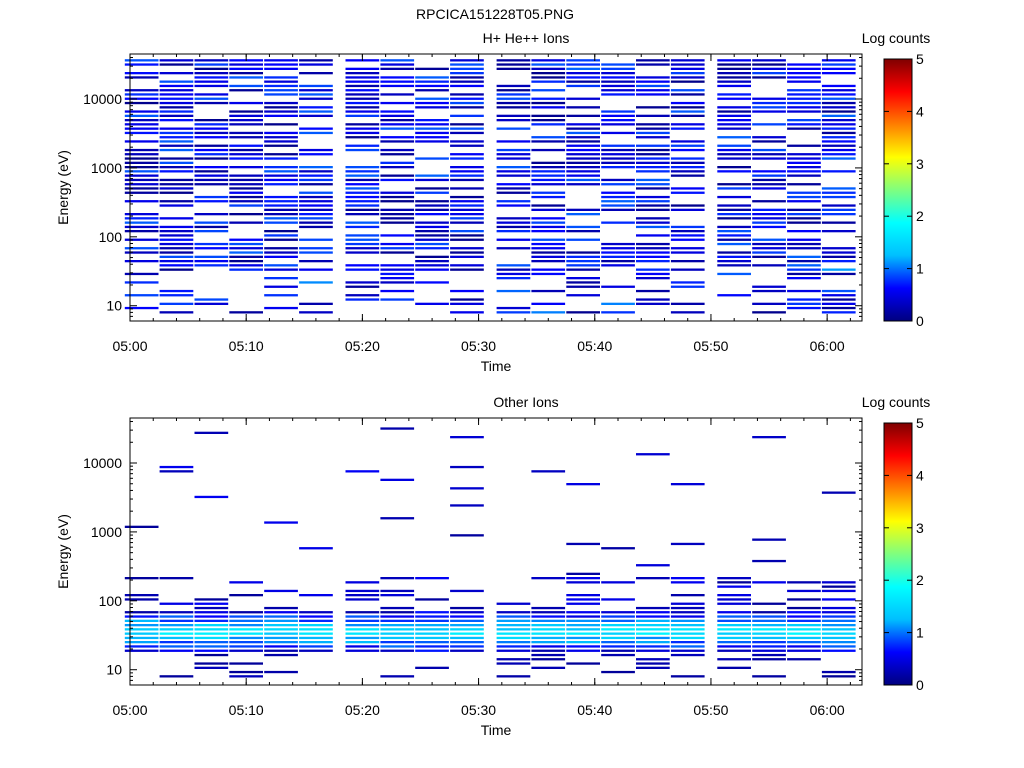  What do you see at coordinates (920, 111) in the screenshot?
I see `colorbar-tick-label: 4` at bounding box center [920, 111].